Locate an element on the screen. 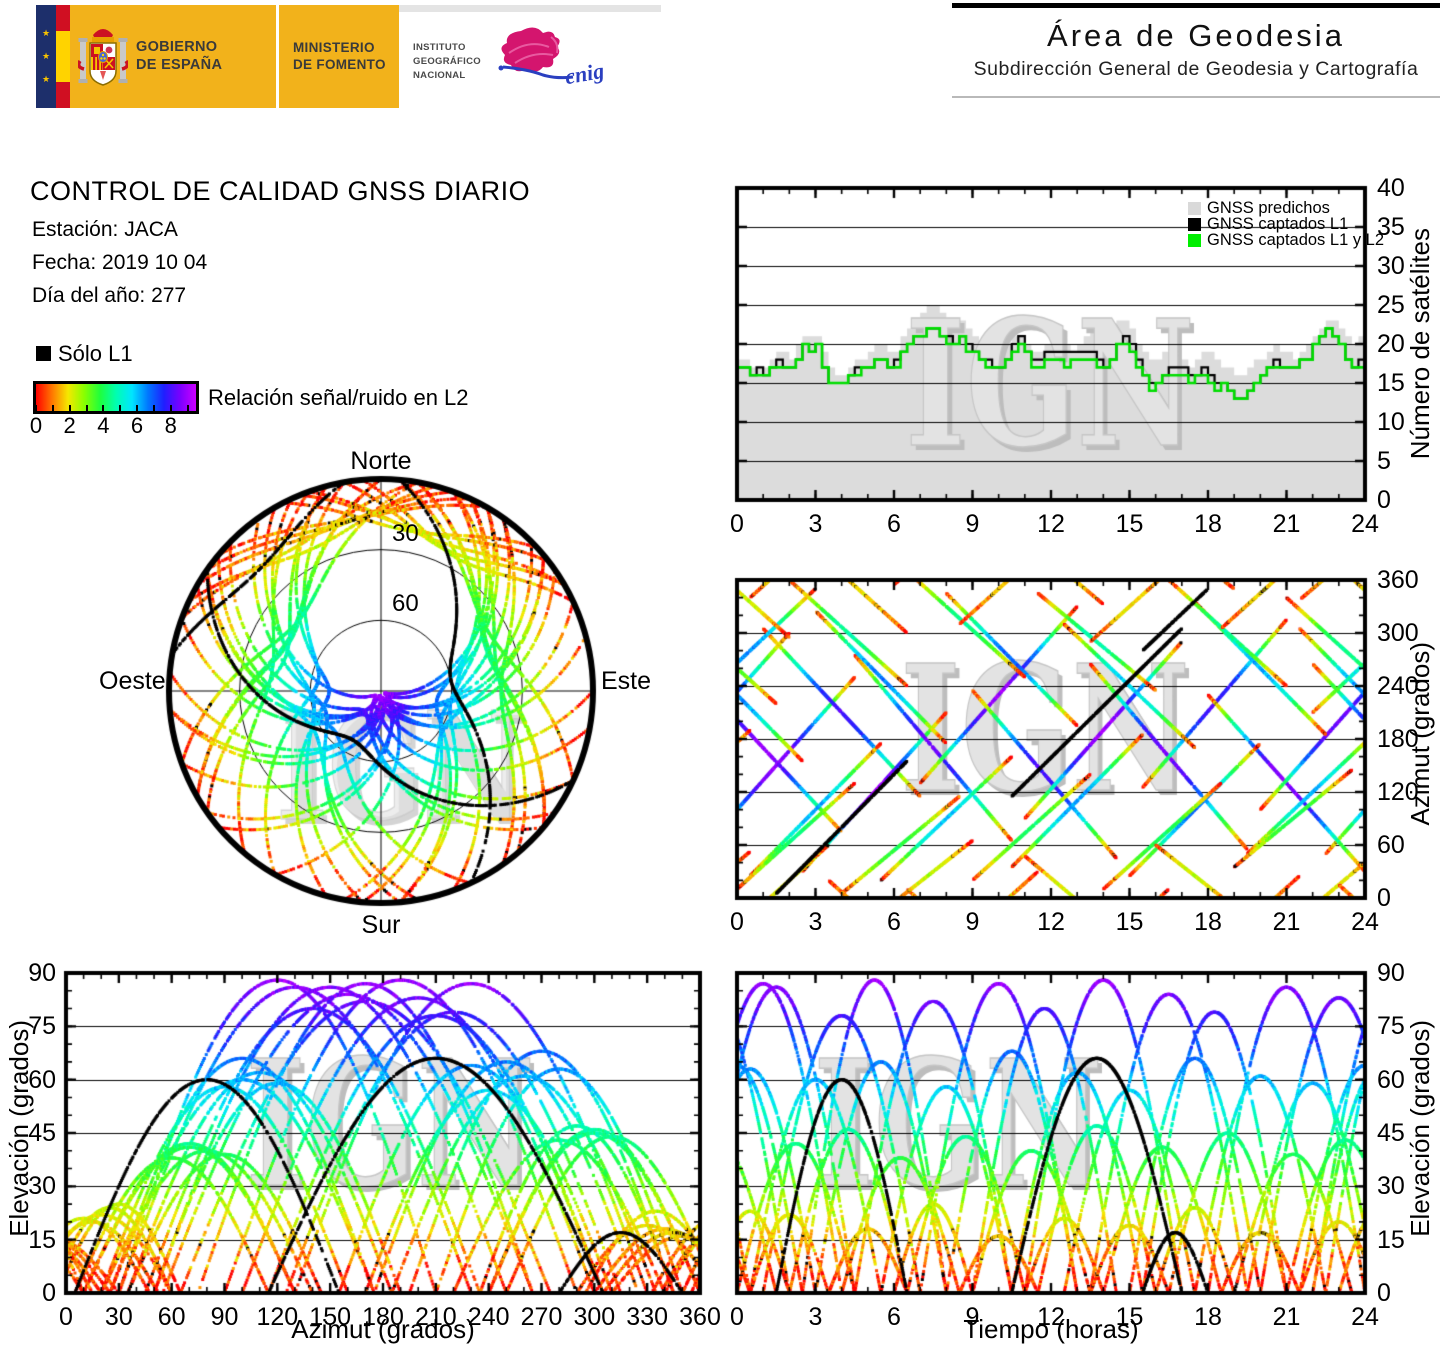  tick-label: 35 is located at coordinates (1391, 227).